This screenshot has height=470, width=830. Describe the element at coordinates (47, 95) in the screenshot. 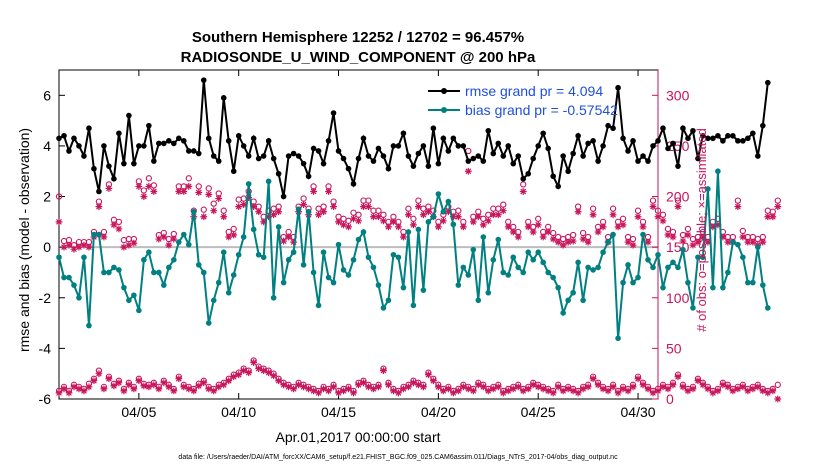

I see `y-tick-label: 6` at that location.